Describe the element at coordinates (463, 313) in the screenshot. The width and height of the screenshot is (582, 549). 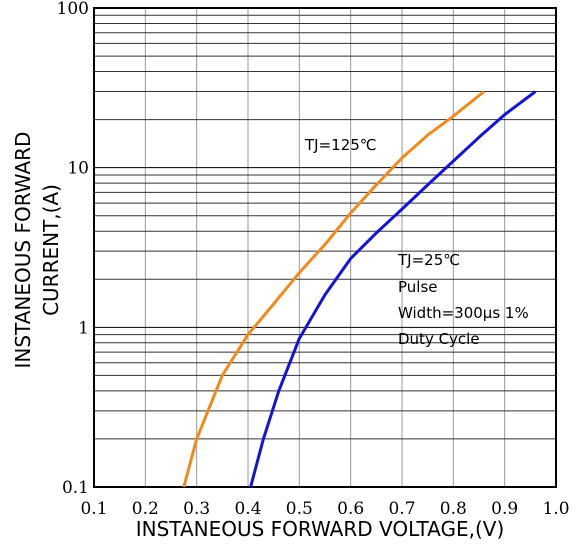
I see `annotation-width: Width=300μs 1%` at that location.